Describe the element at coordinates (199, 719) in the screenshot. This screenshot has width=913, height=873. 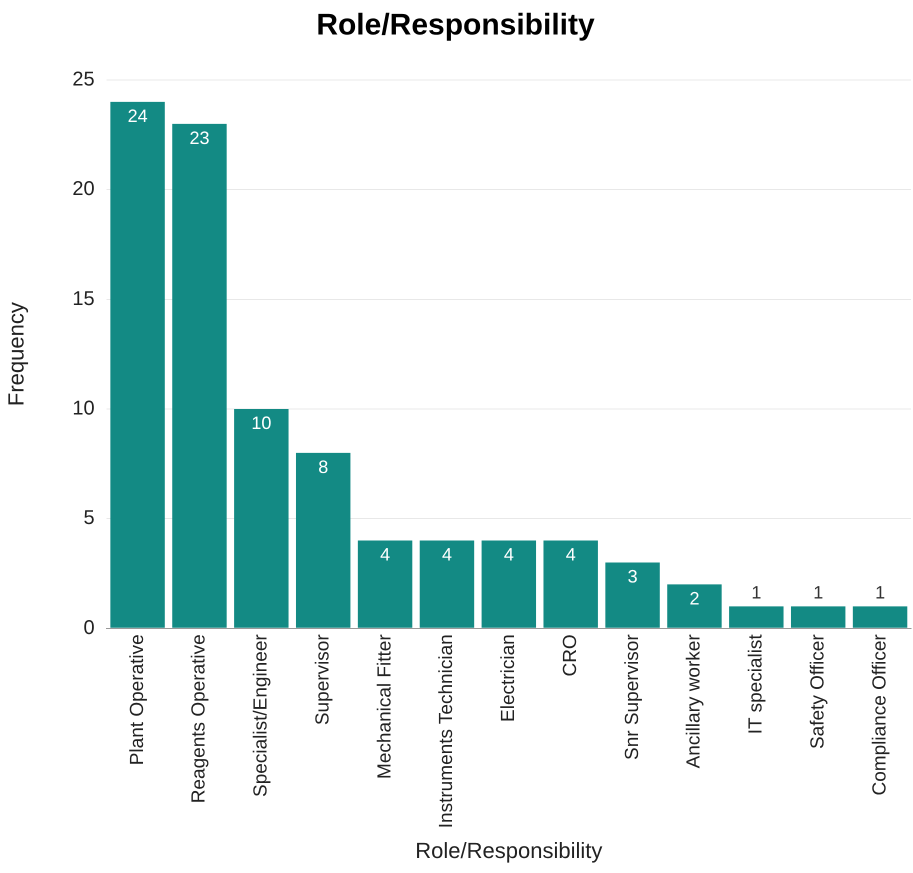
I see `x-tick-label: Reagents Operative` at that location.